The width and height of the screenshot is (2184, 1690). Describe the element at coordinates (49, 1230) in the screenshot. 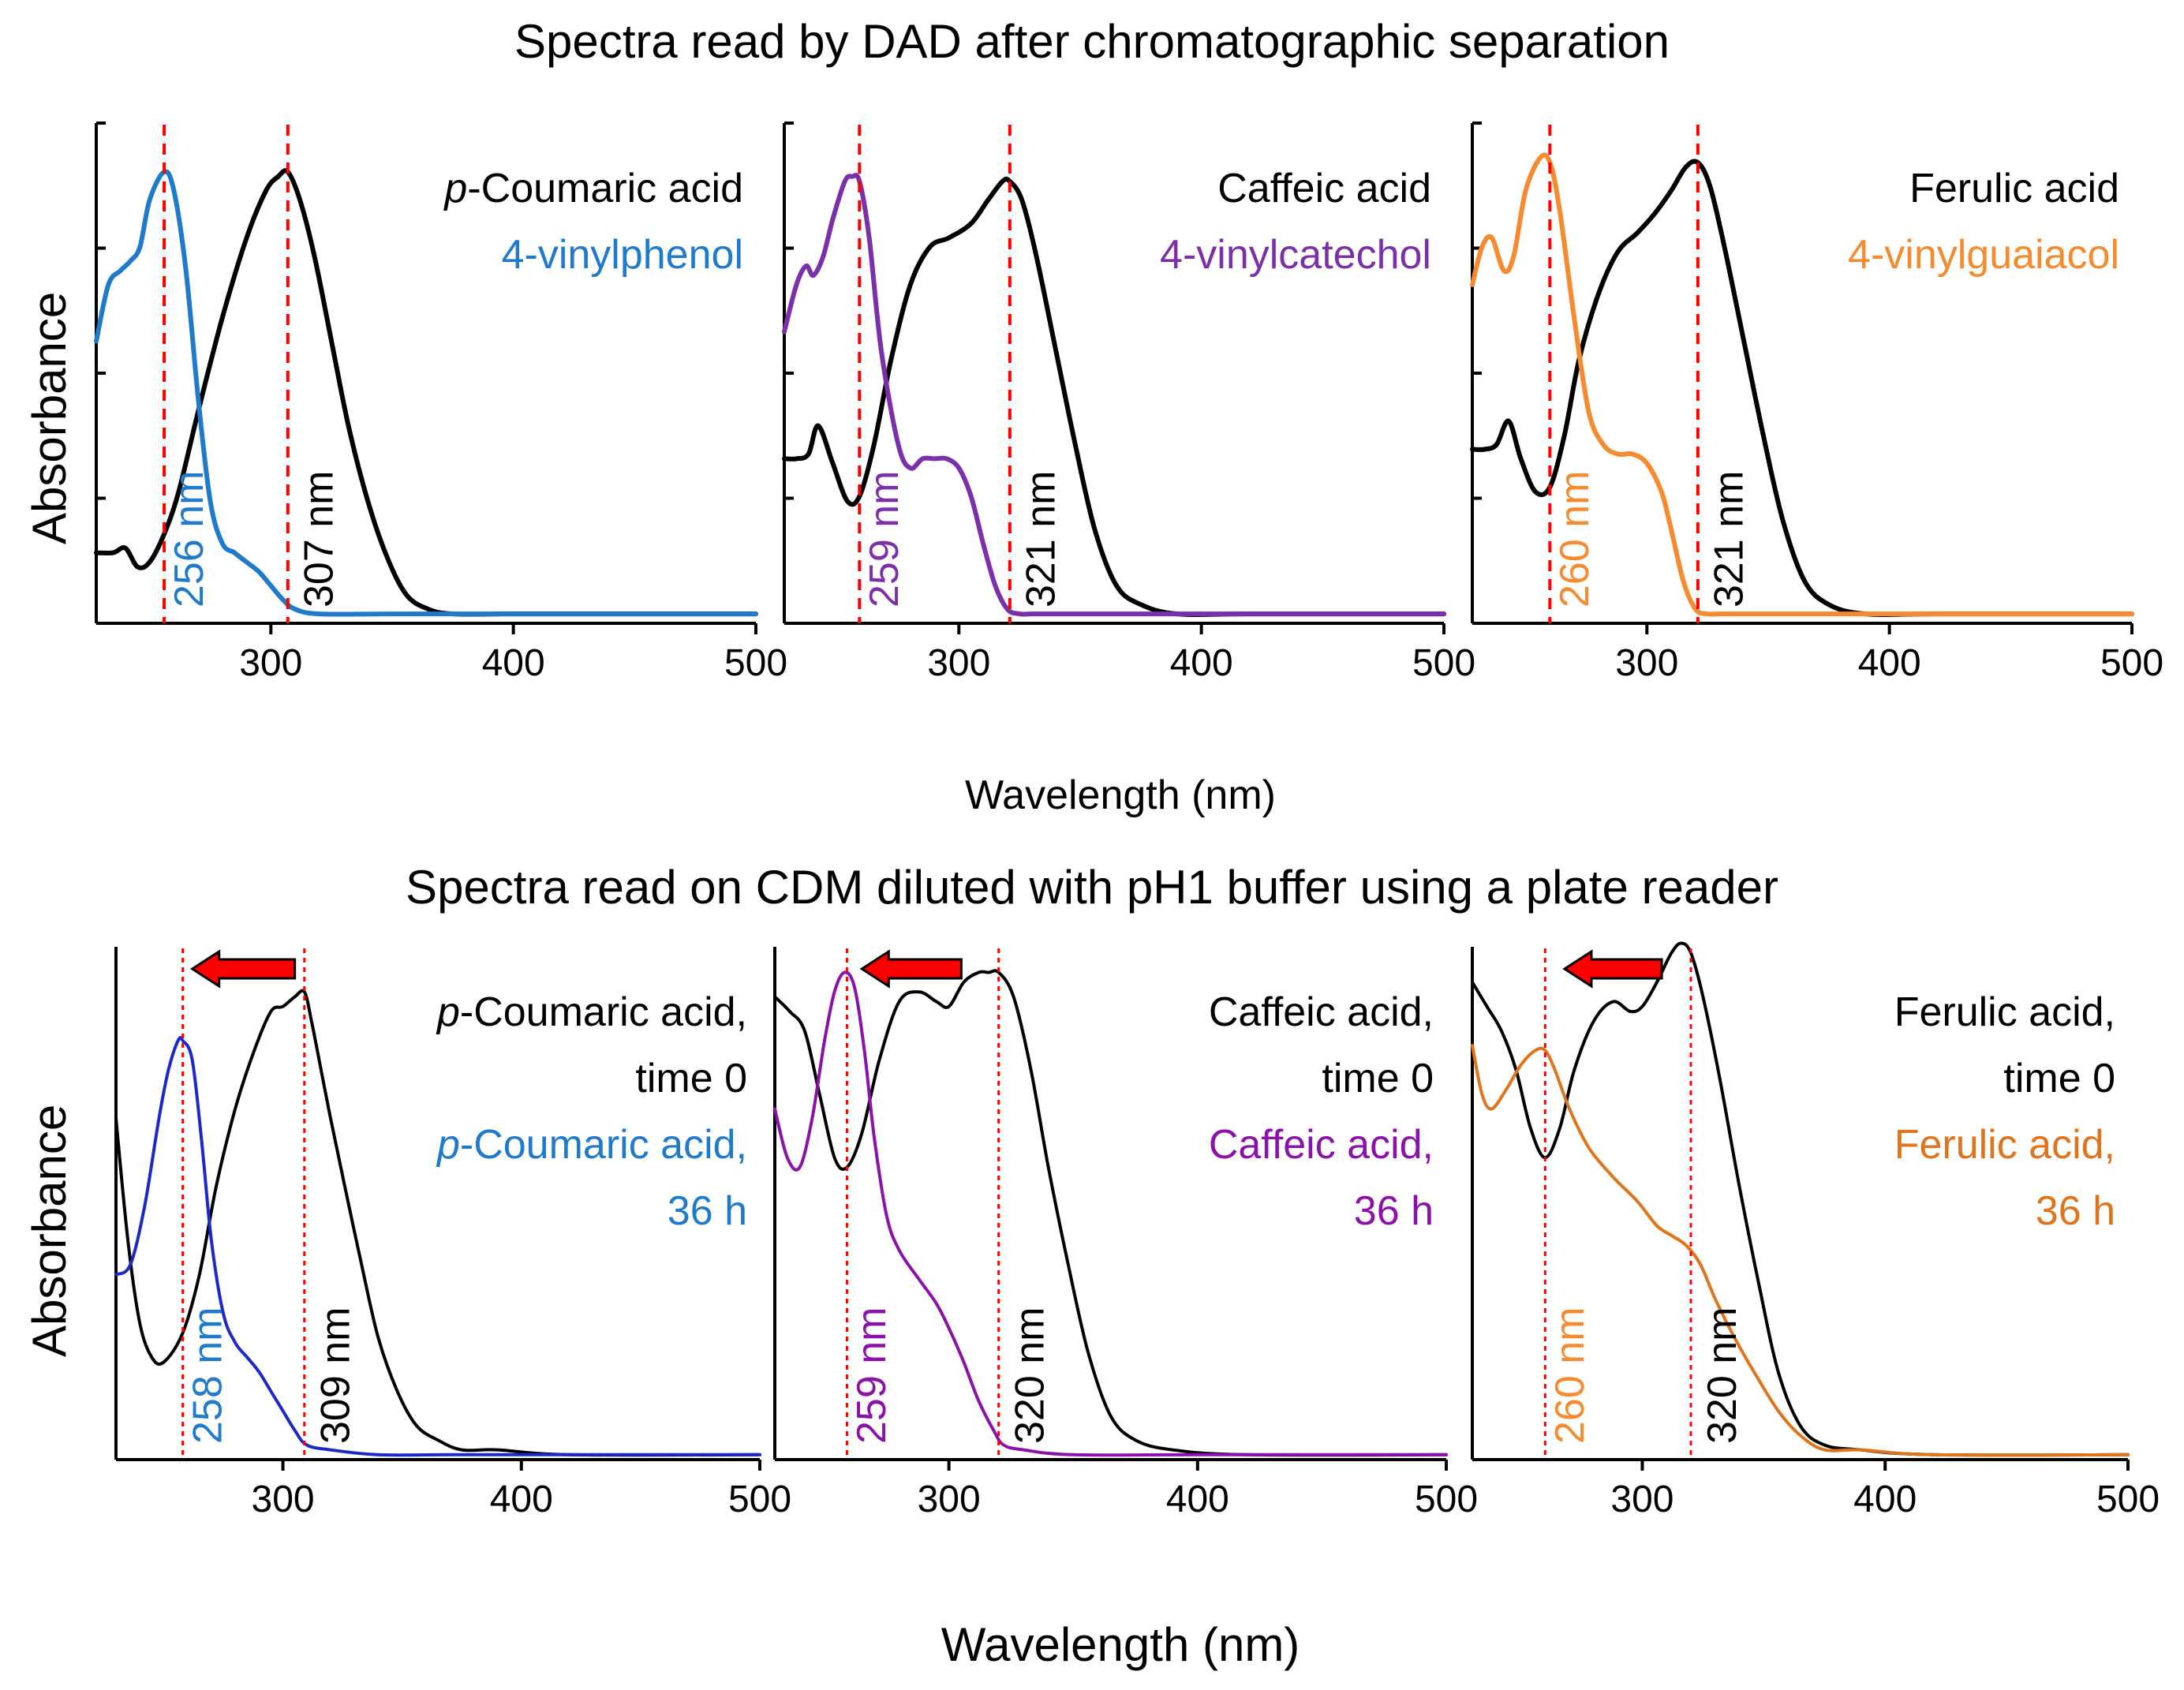

I see `bottom-y-axis-label: Absorbance` at that location.